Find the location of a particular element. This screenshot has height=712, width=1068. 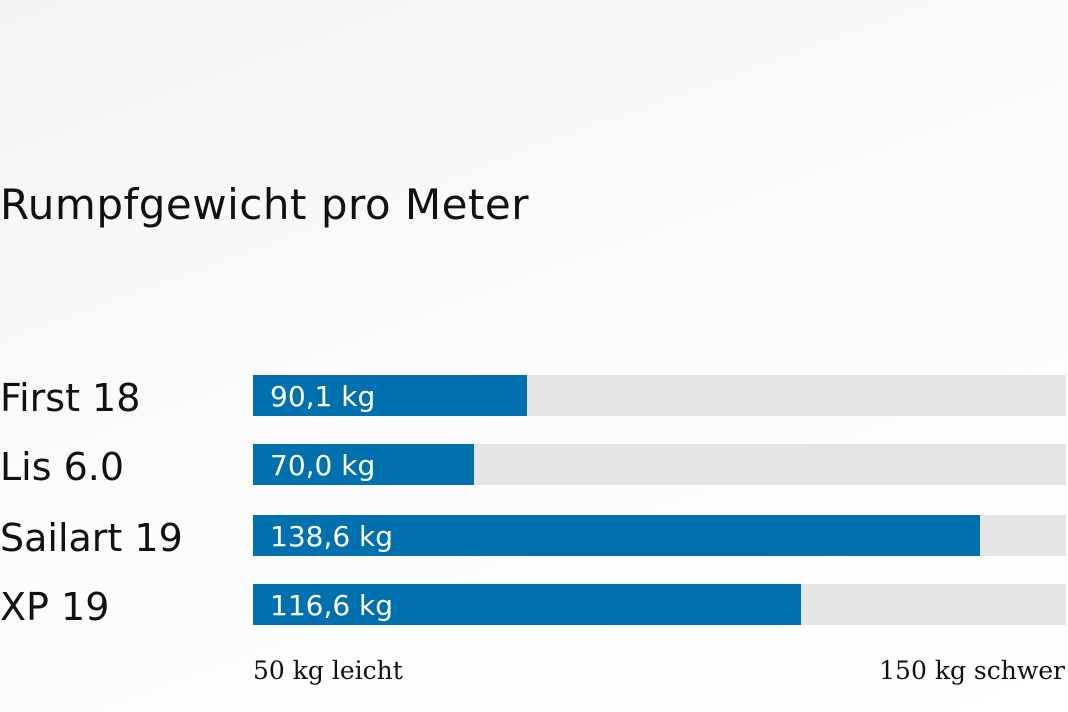

bar-row: Lis 6.0 70,0 kg is located at coordinates (534, 466).